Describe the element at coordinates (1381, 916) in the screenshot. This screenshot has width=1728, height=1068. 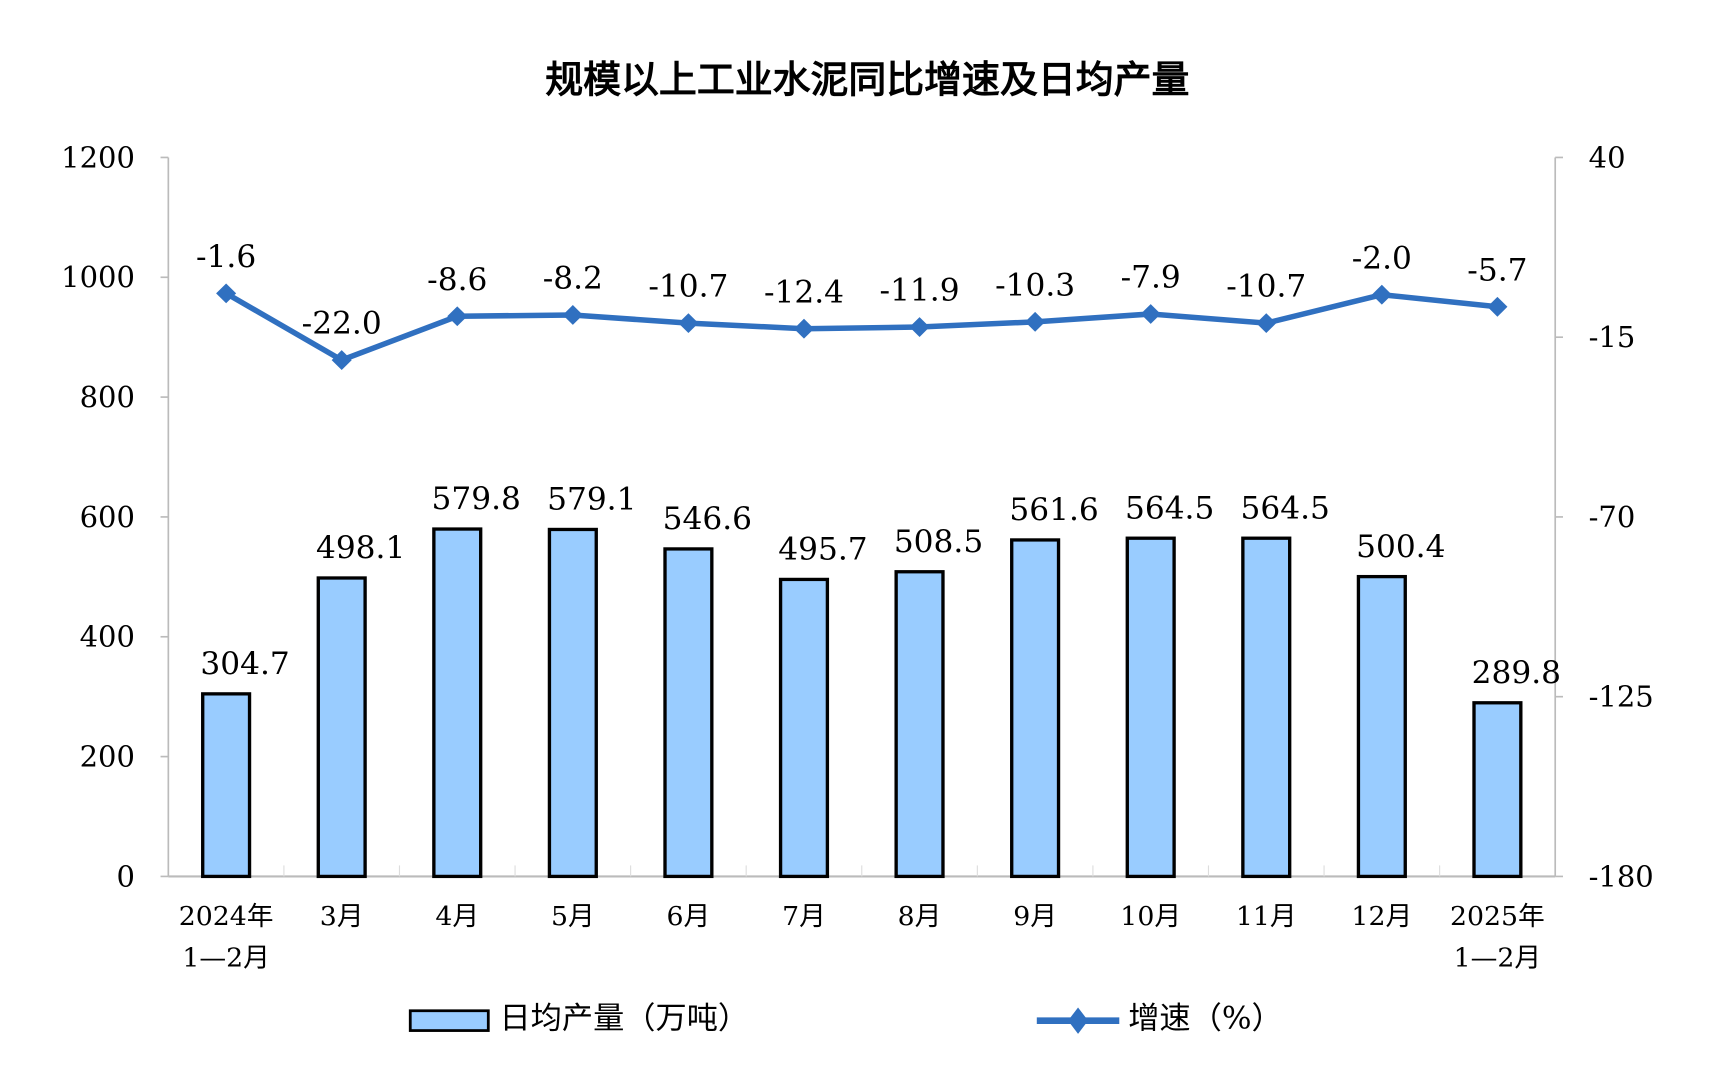
I see `x-tick-label: 12月` at that location.